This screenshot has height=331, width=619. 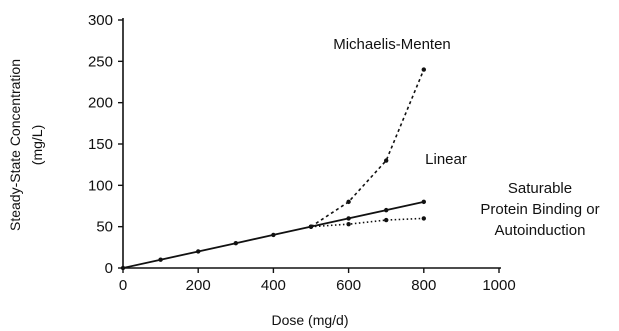 I want to click on annotation-saturable: Saturable, so click(x=540, y=188).